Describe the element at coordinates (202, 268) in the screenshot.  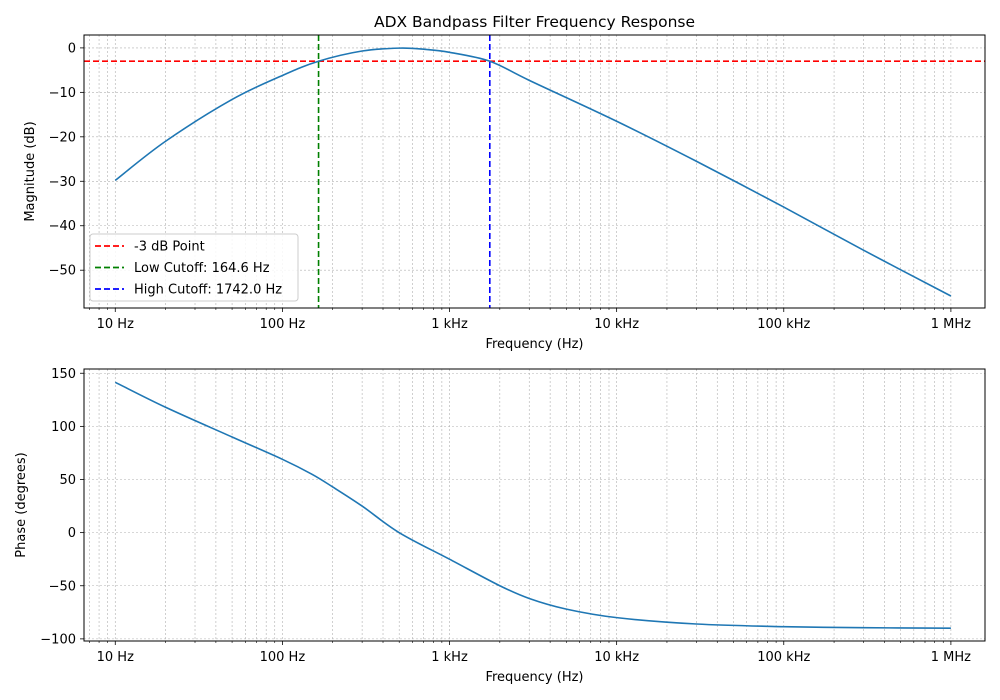
I see `legend-entry-low-cutoff: Low Cutoff: 164.6 Hz` at that location.